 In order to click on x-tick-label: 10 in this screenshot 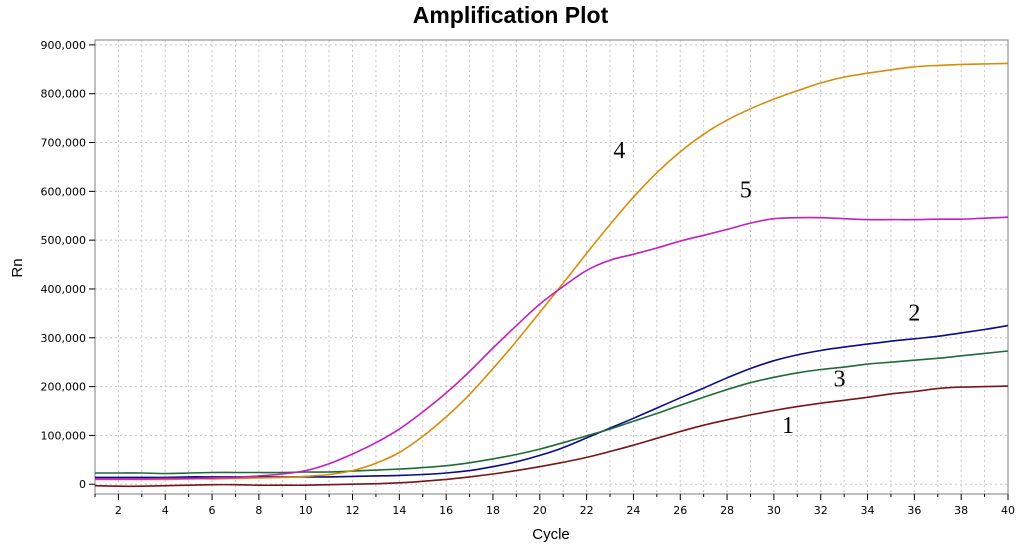, I will do `click(306, 510)`.